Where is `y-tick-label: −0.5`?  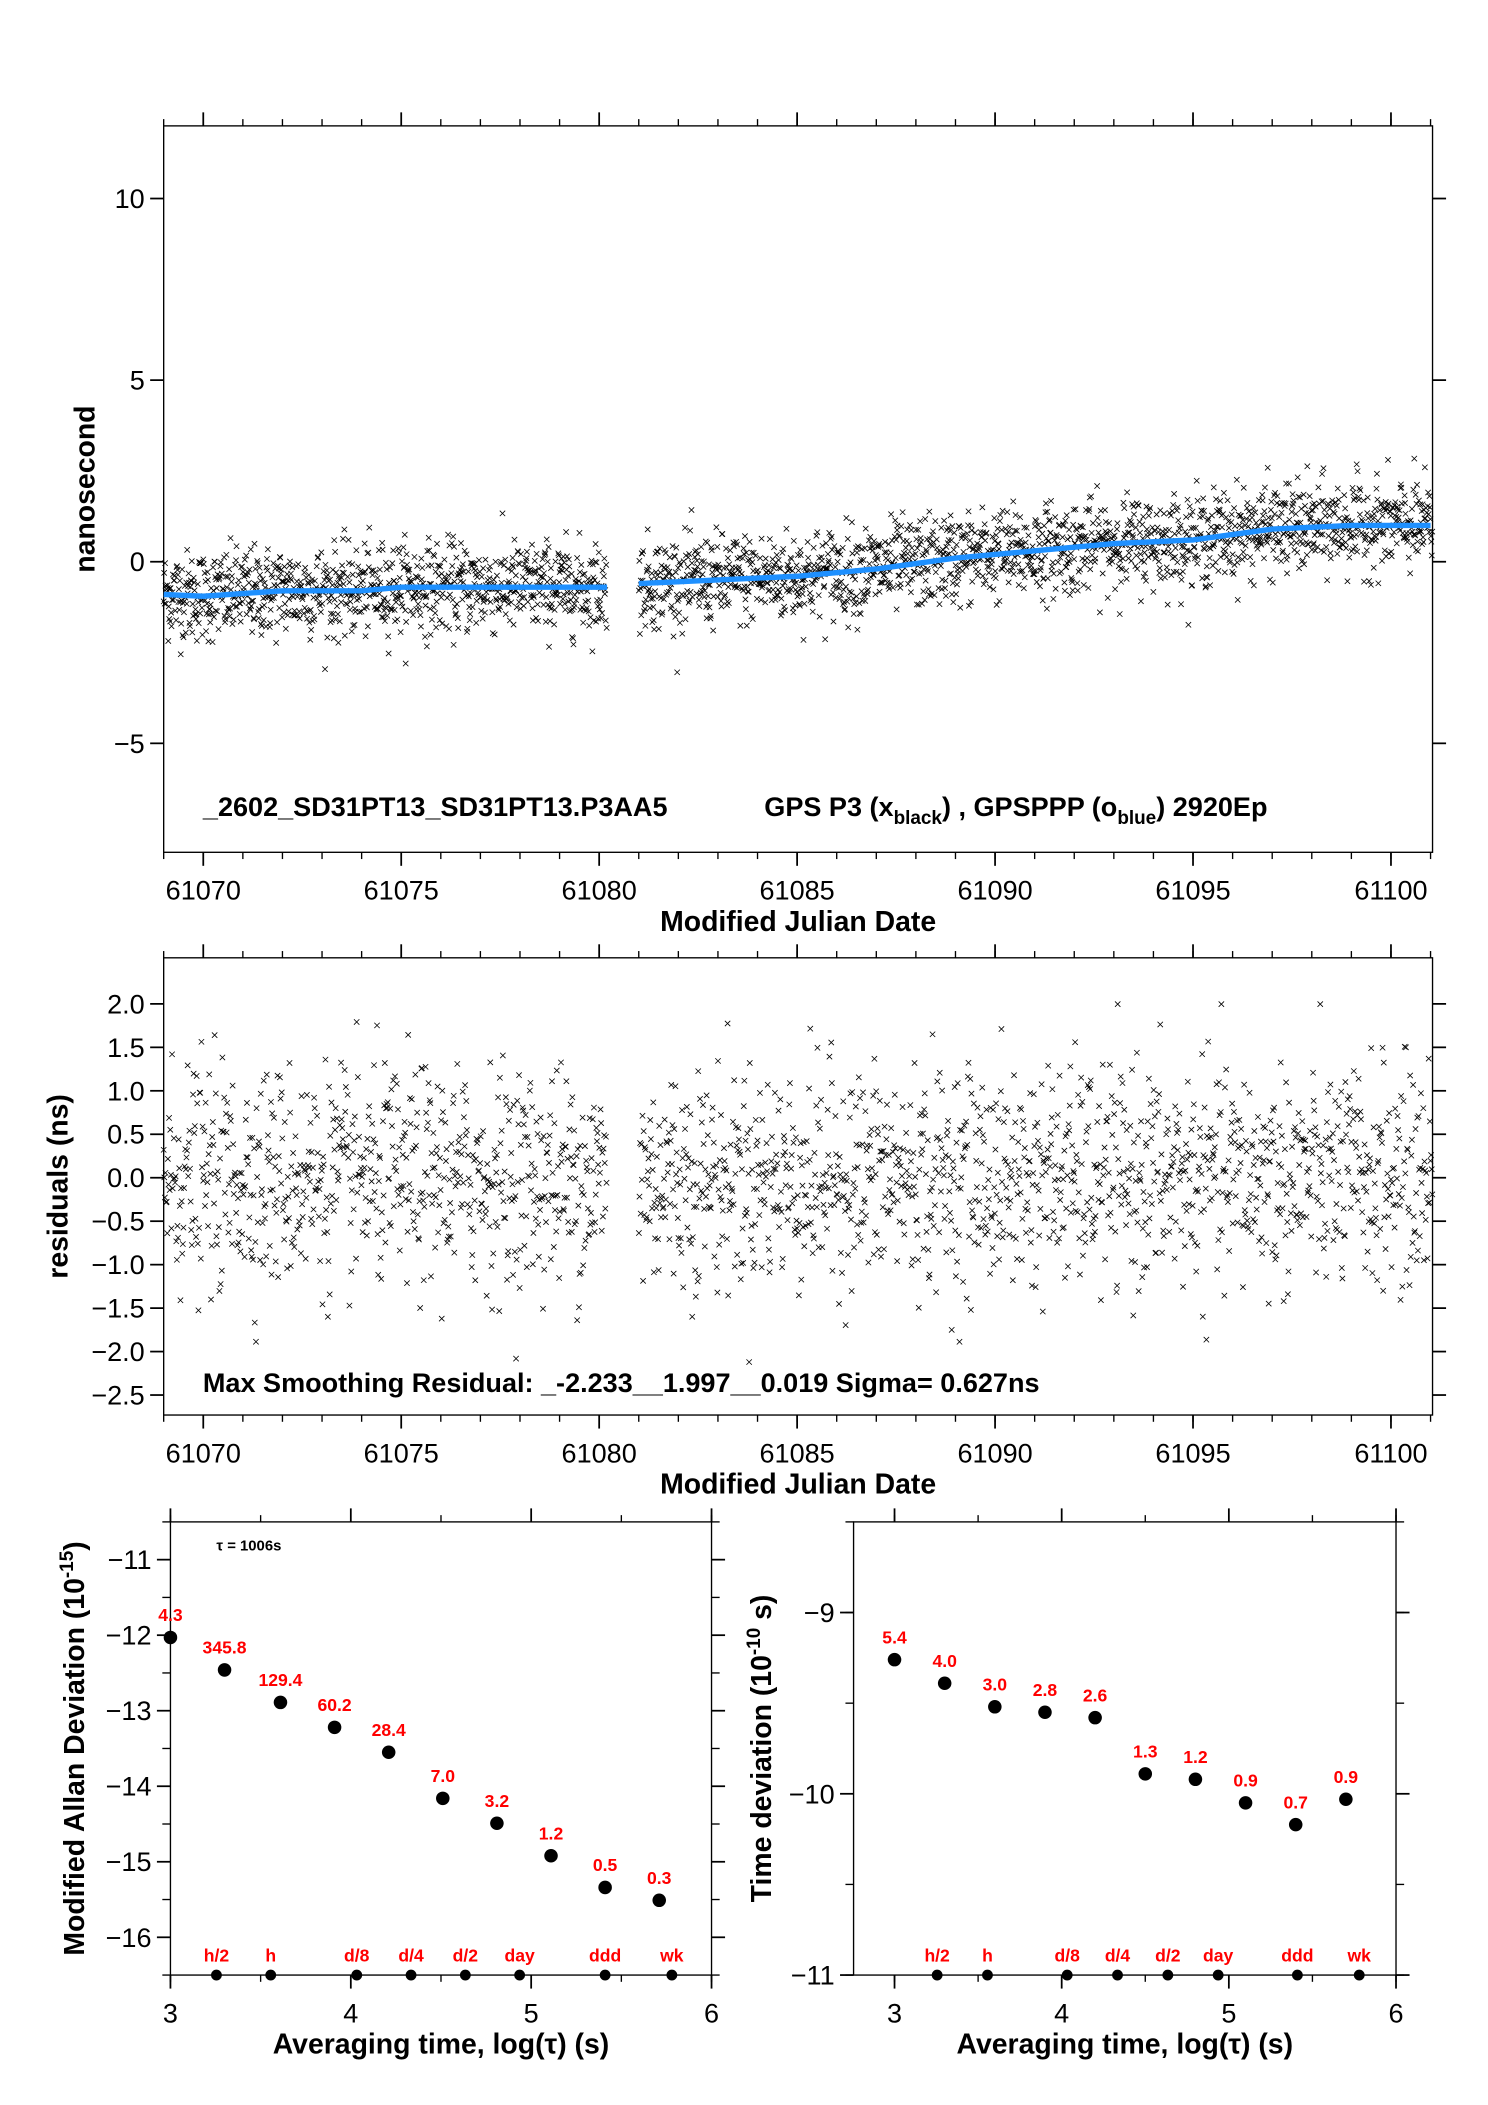
y-tick-label: −0.5 is located at coordinates (117, 1222).